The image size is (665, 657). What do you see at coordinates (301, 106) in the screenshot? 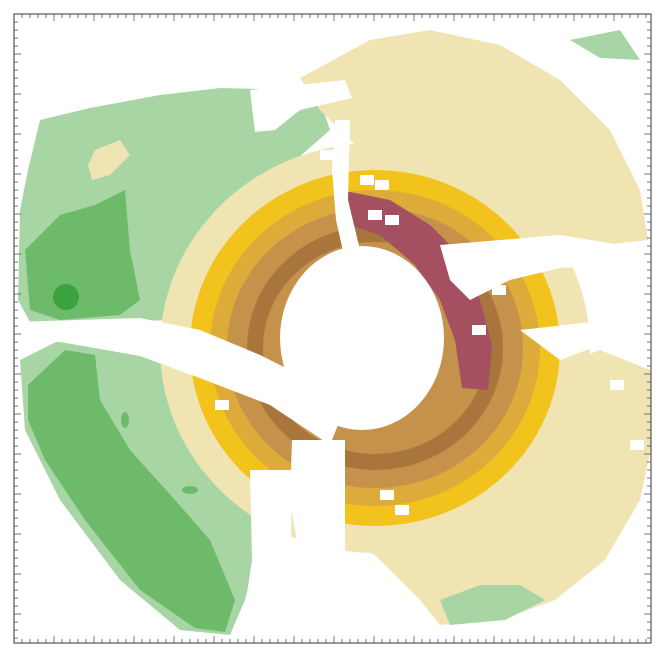
I see `gap-top-left-wedge` at bounding box center [301, 106].